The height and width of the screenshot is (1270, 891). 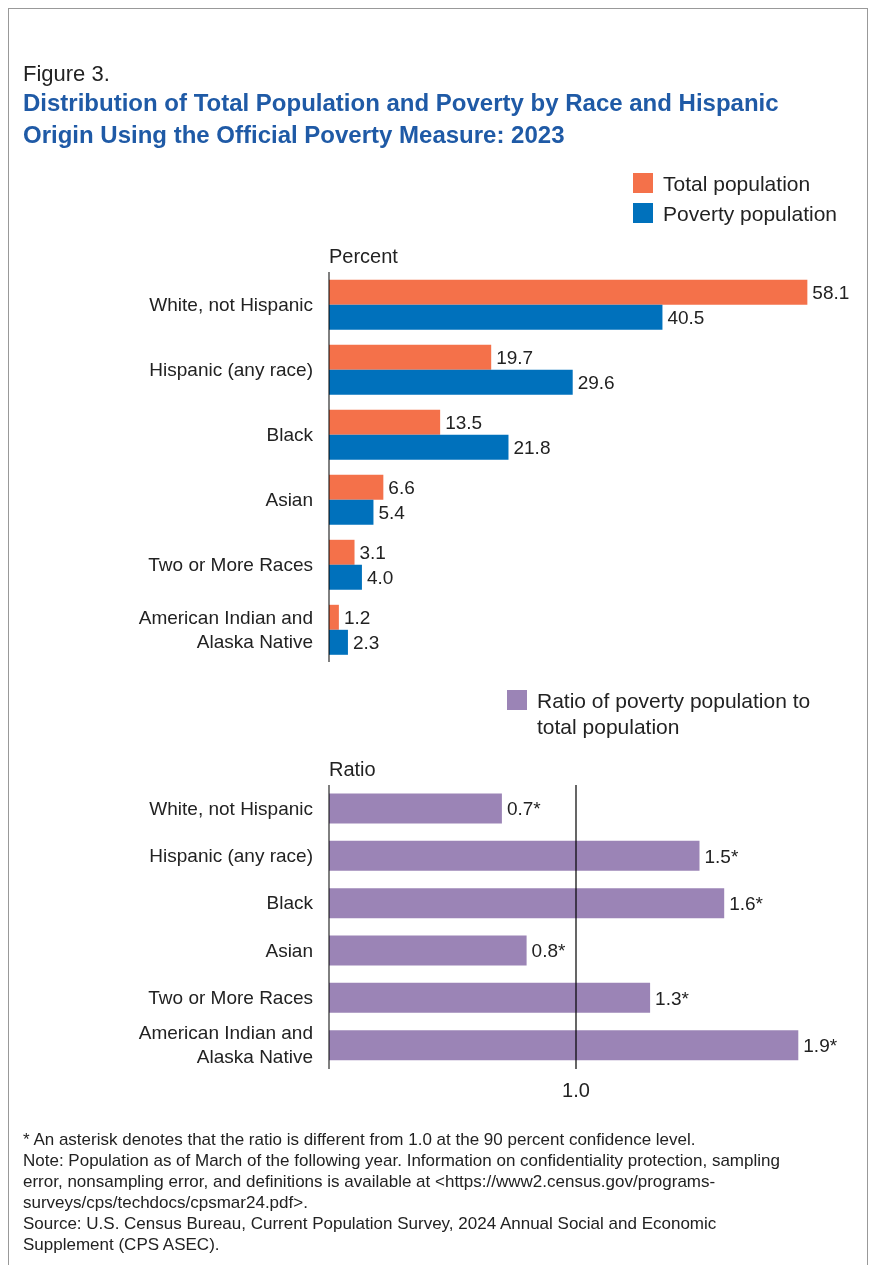 I want to click on chart-title: Distribution of Total Population and Poverty by Race and Hispanic Origin Using the Official Poverty Measure: 2023, so click(x=401, y=118).